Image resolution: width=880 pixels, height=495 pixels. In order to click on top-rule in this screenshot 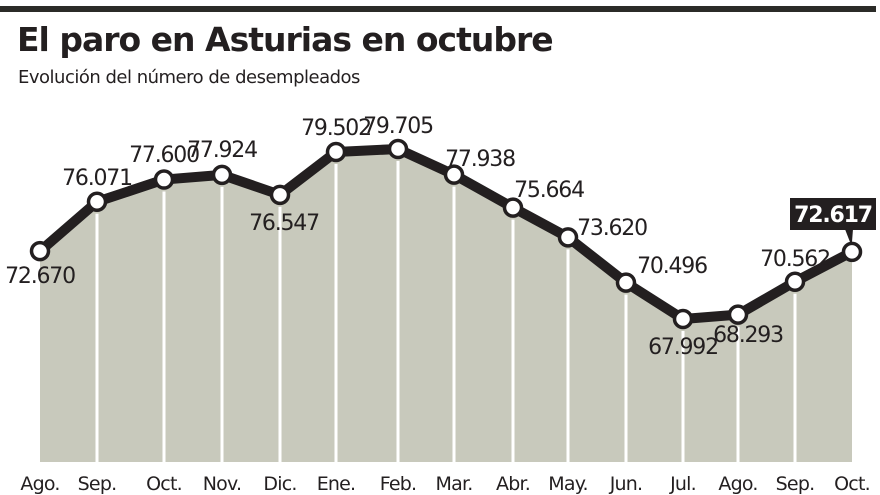, I will do `click(438, 9)`.